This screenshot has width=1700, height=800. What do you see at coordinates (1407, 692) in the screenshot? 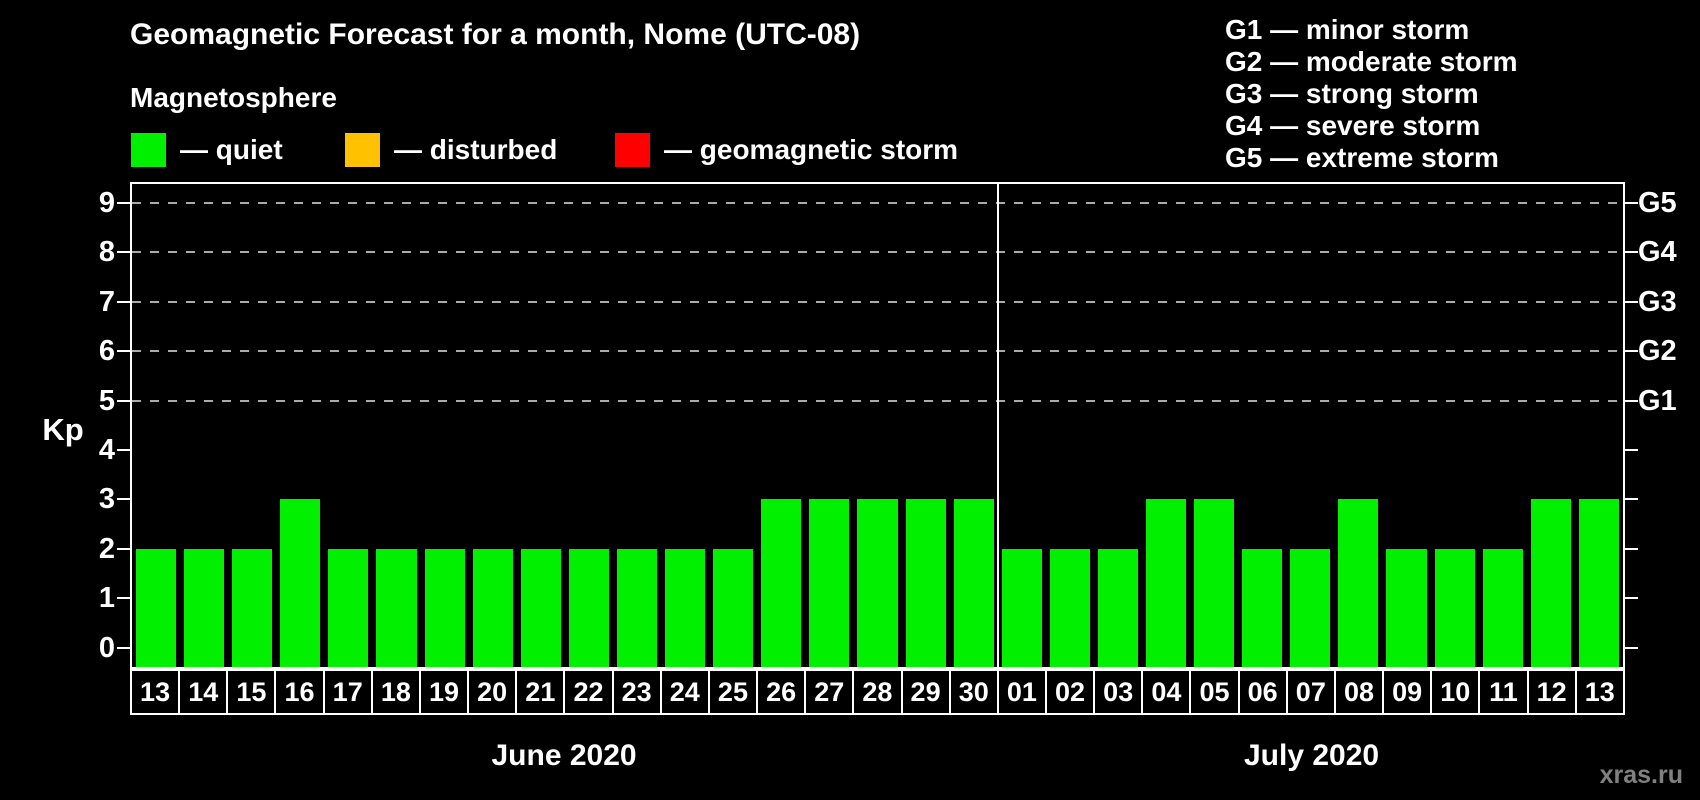
I see `date-cell: 09` at bounding box center [1407, 692].